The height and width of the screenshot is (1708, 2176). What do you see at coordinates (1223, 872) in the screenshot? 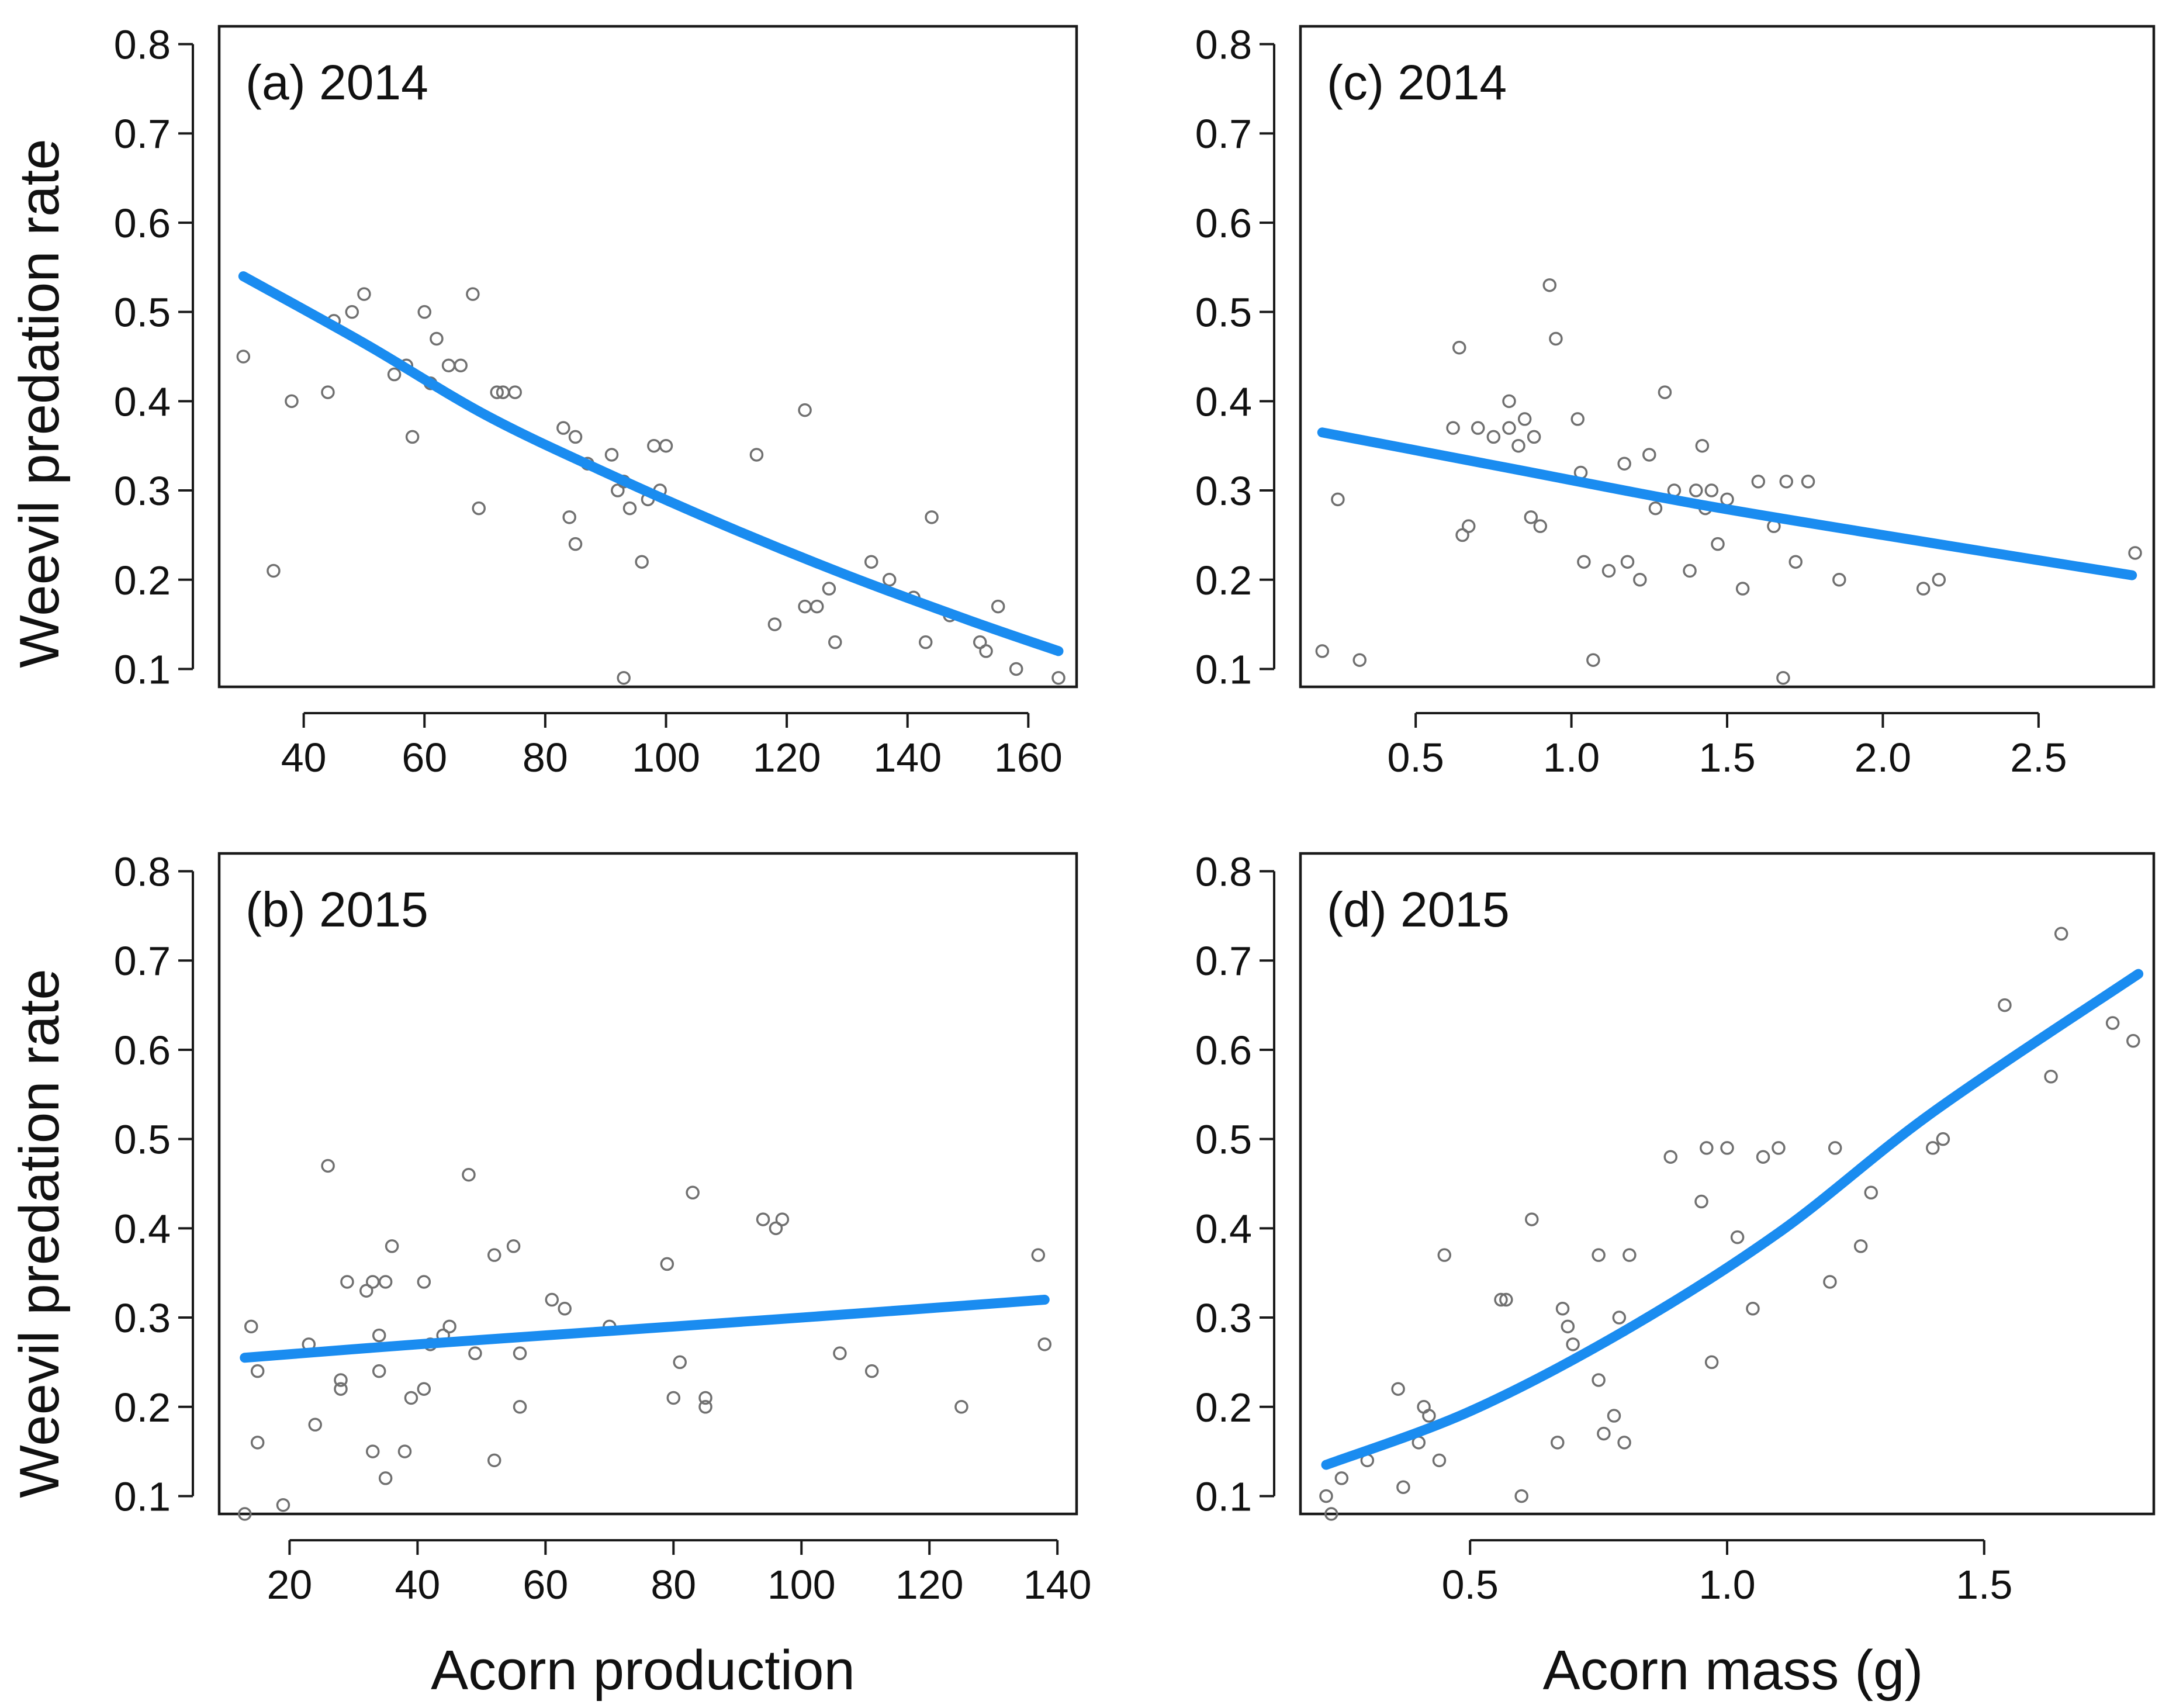
I see `y-tick-label: 0.8` at bounding box center [1223, 872].